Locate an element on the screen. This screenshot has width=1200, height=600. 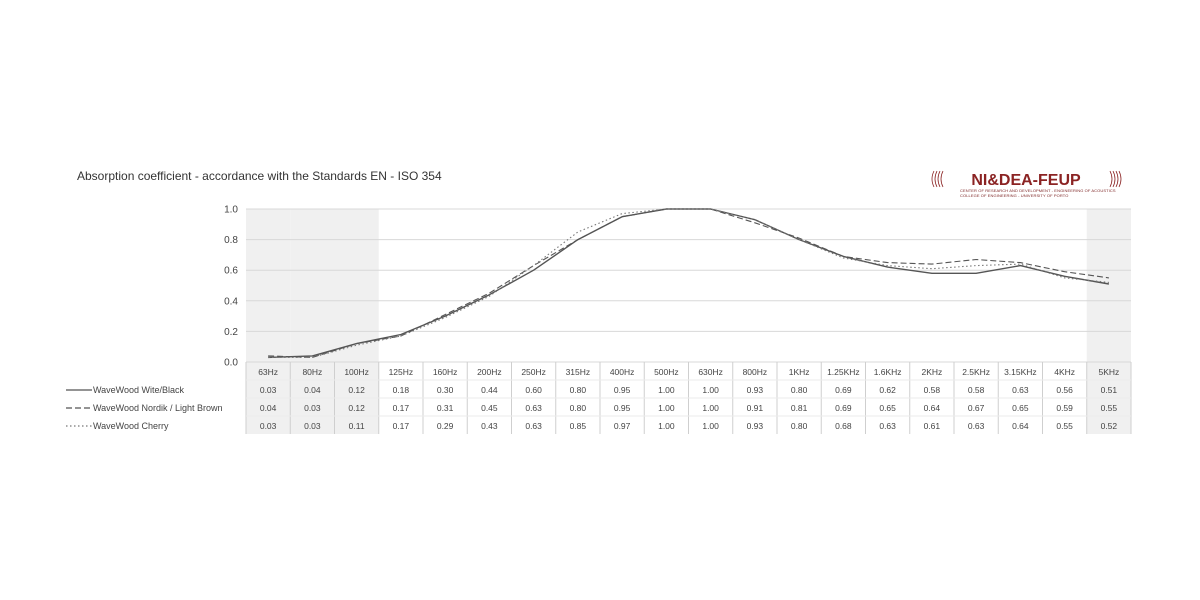
x-tick-label: 1KHz is located at coordinates (799, 372).